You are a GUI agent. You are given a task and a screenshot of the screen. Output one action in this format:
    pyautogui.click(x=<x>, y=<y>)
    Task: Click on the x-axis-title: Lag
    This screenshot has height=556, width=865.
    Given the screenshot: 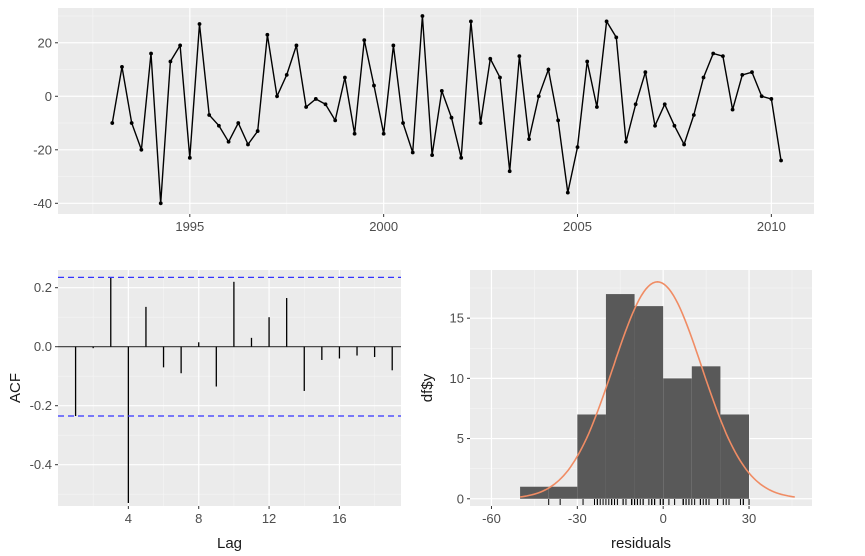 What is the action you would take?
    pyautogui.click(x=229, y=543)
    